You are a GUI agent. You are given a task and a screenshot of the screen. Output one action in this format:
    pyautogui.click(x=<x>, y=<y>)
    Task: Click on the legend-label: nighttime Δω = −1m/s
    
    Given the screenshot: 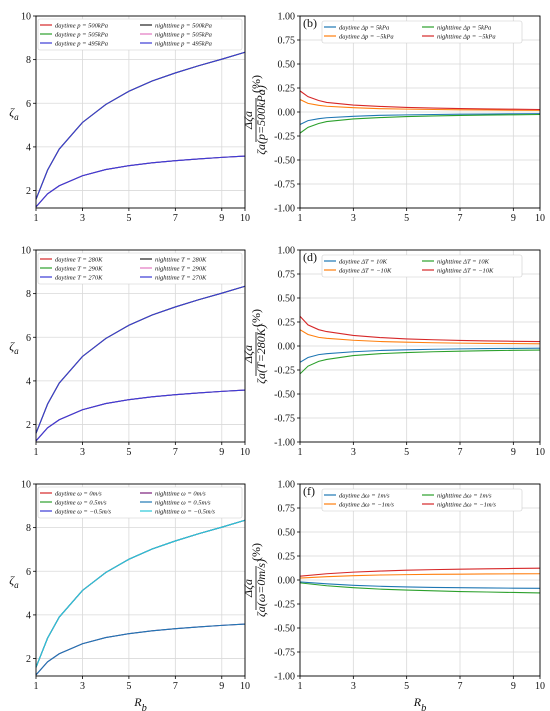 What is the action you would take?
    pyautogui.click(x=466, y=504)
    